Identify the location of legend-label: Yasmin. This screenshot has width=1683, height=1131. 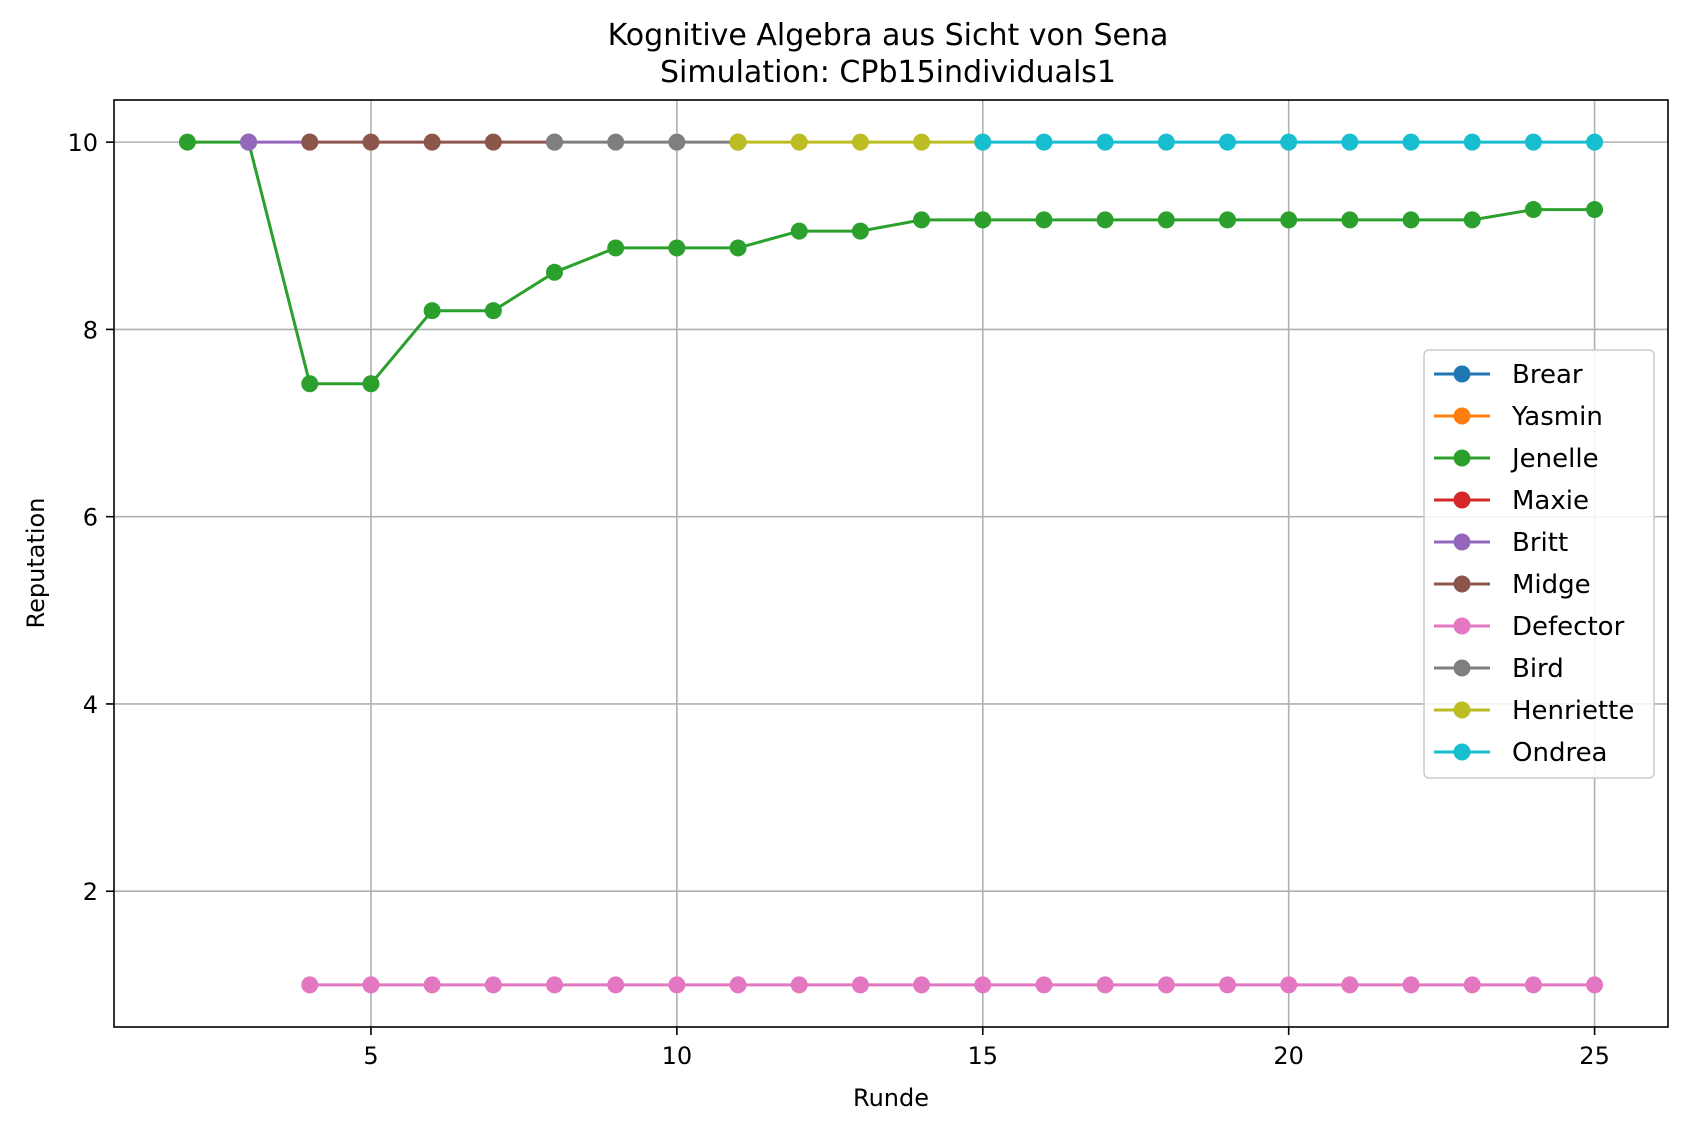
(1557, 417).